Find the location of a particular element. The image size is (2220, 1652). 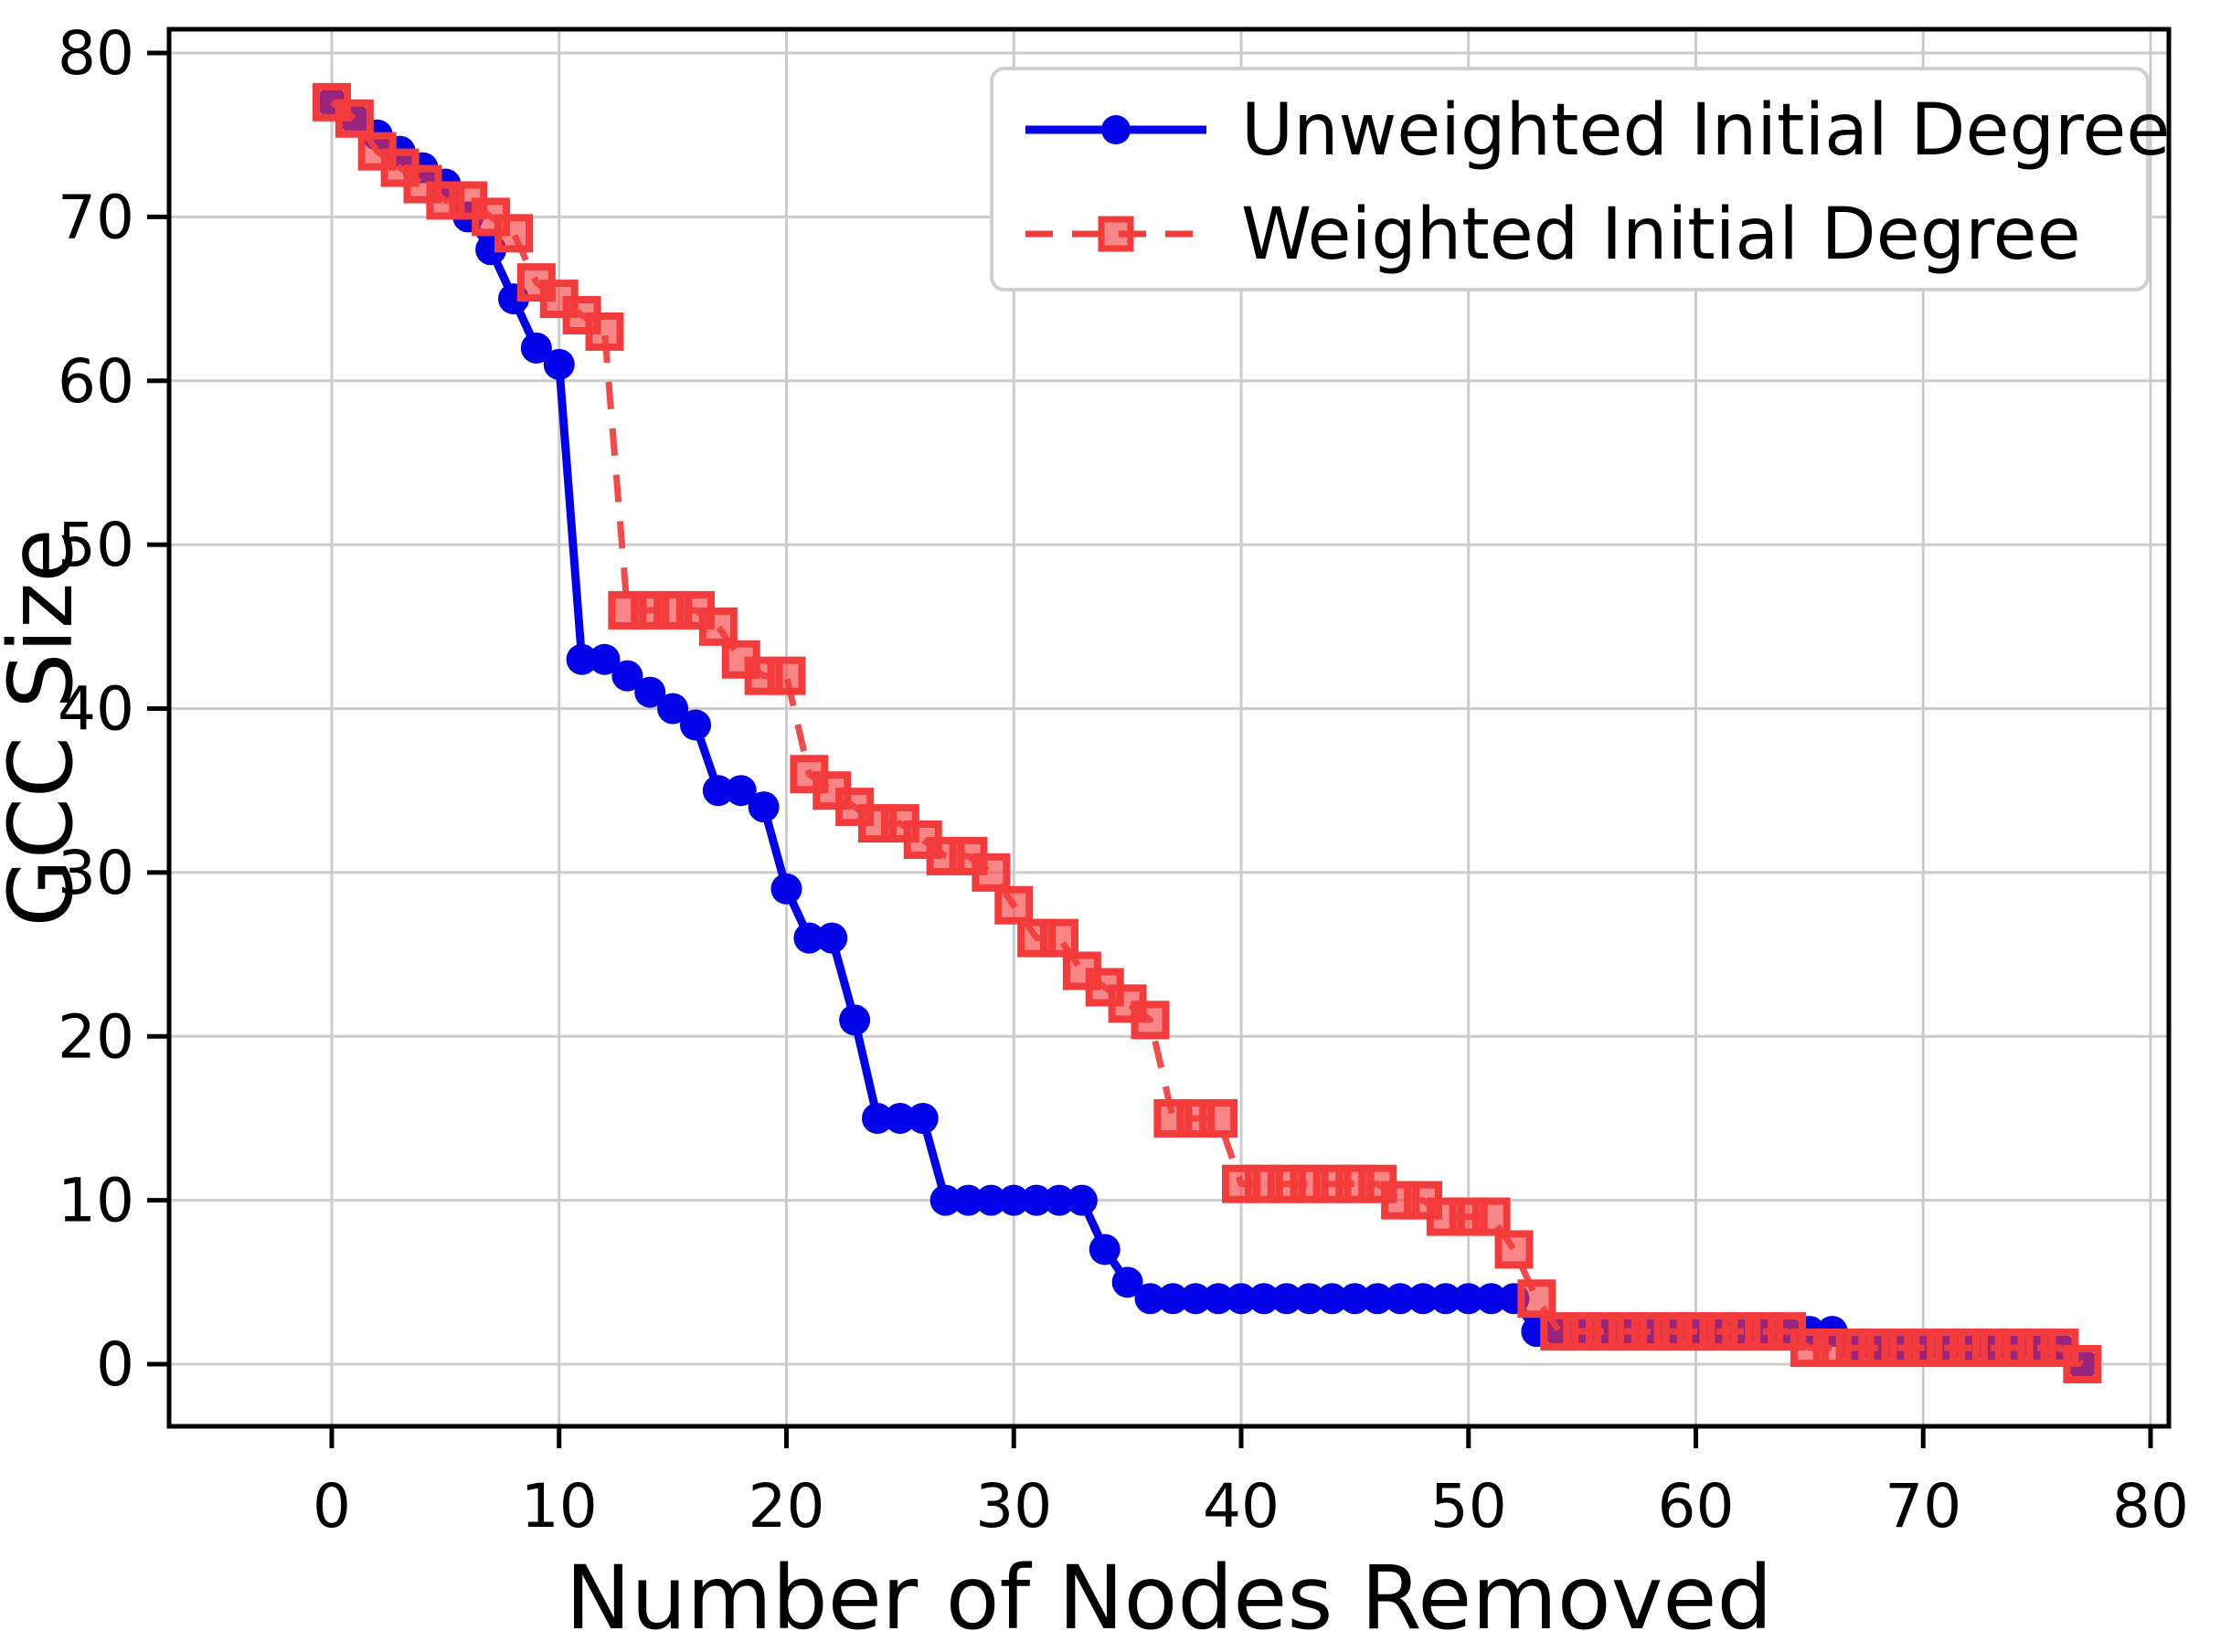

y-tick-label: 70 is located at coordinates (96, 217).